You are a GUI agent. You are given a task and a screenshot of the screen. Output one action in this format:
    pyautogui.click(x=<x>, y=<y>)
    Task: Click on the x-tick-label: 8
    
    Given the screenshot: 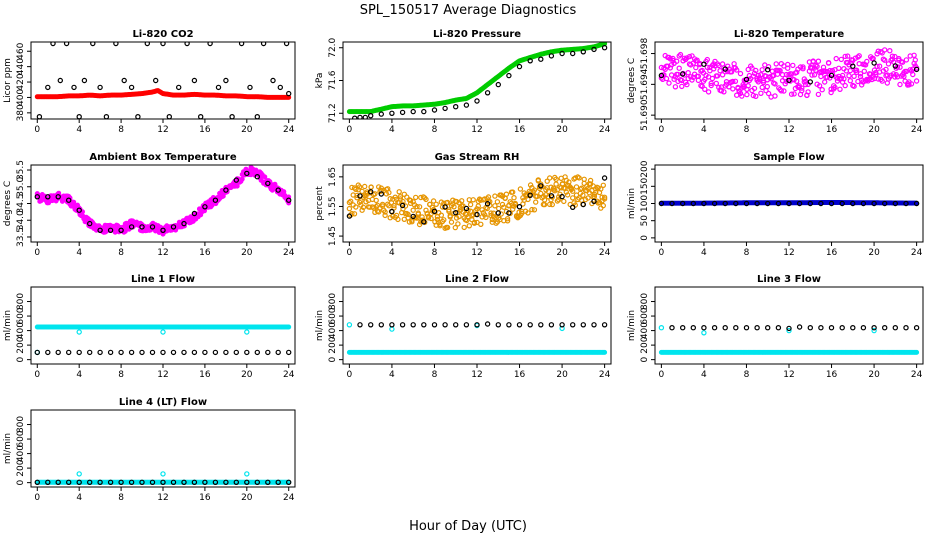 What is the action you would take?
    pyautogui.click(x=121, y=130)
    